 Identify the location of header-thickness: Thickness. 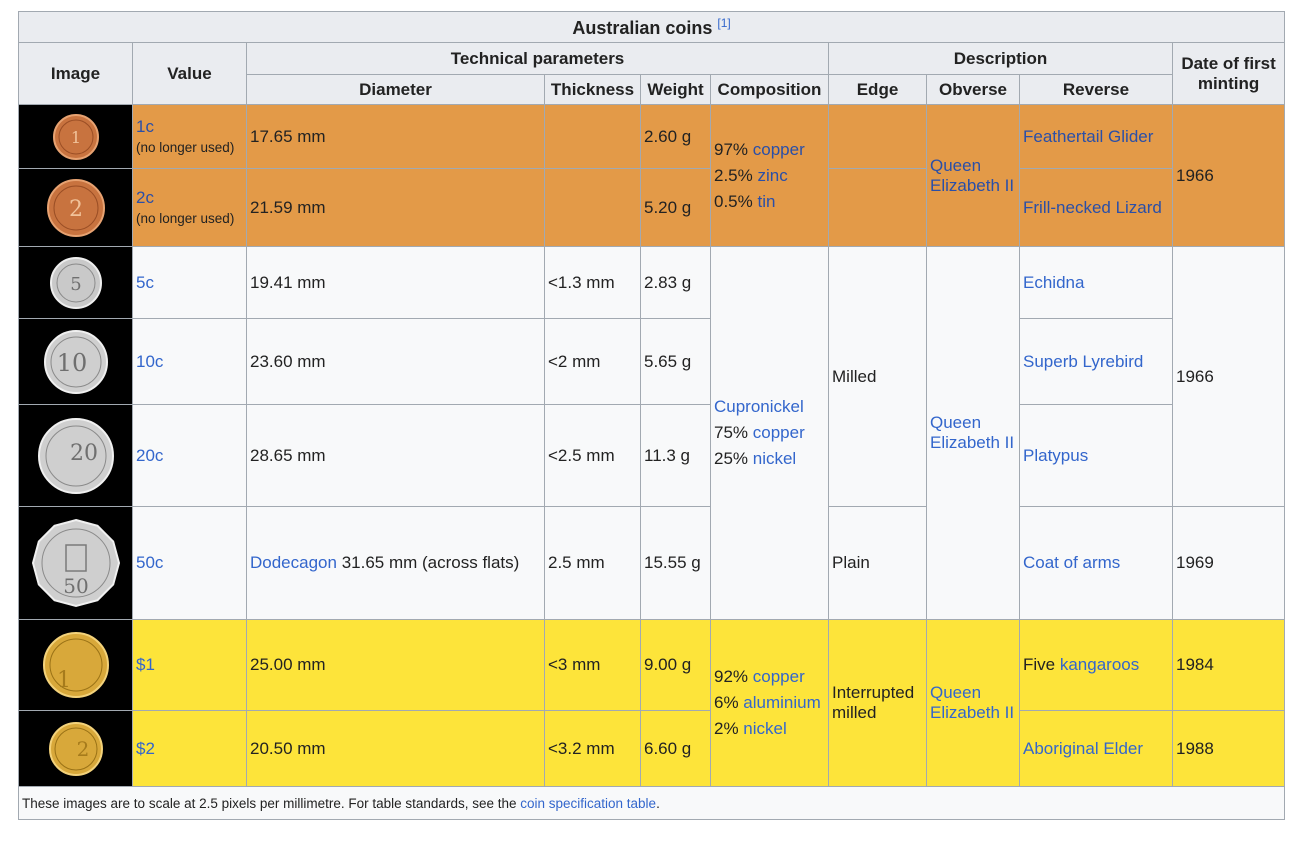
(592, 89).